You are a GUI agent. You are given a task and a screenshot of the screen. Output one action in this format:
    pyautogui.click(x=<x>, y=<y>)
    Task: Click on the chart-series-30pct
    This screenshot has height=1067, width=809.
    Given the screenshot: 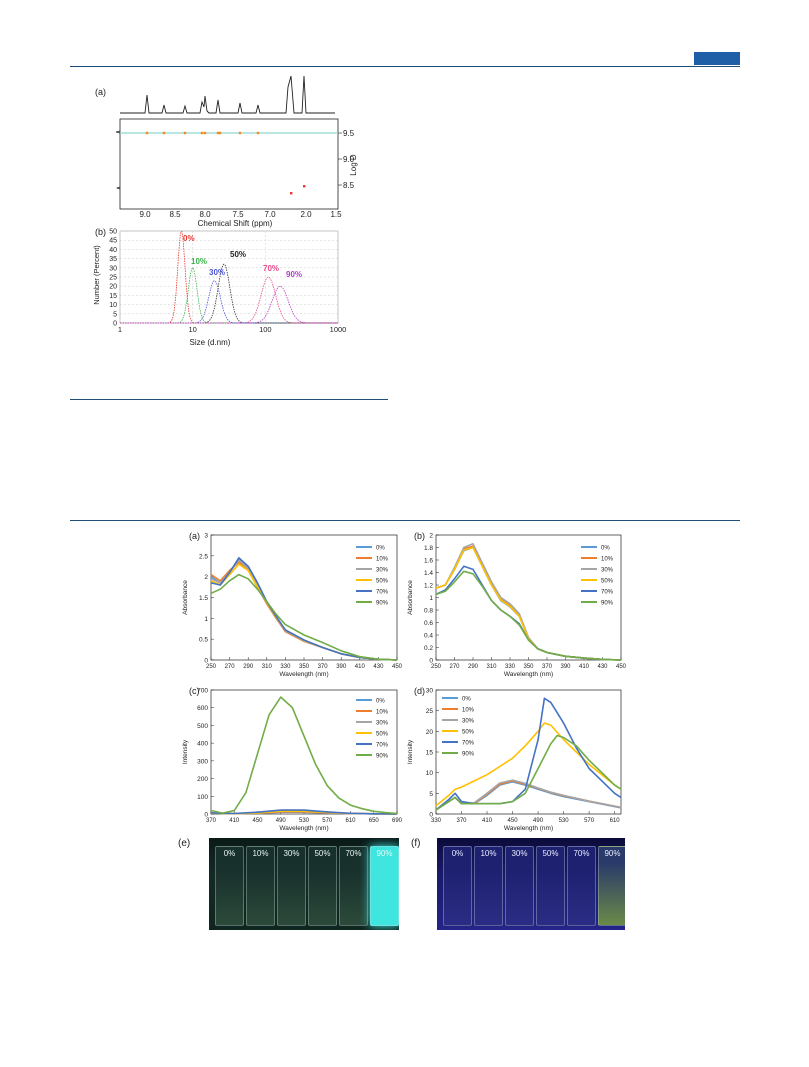 What is the action you would take?
    pyautogui.click(x=528, y=795)
    